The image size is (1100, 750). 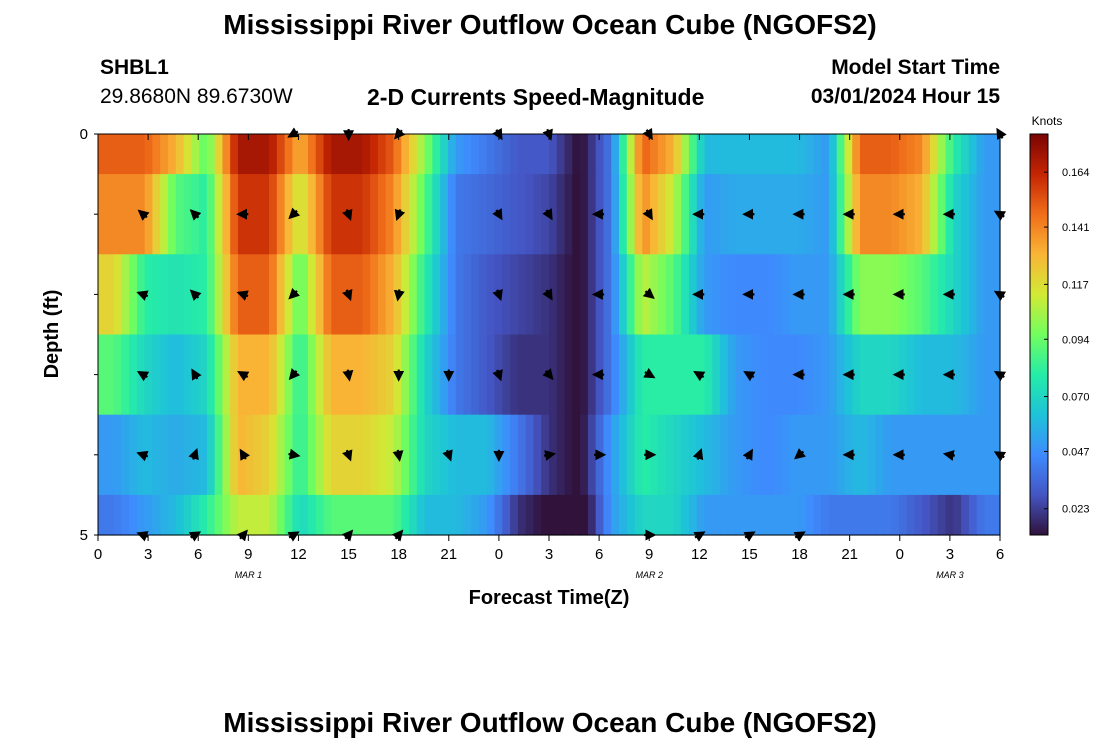 I want to click on x-tick-label: 0, so click(x=900, y=554).